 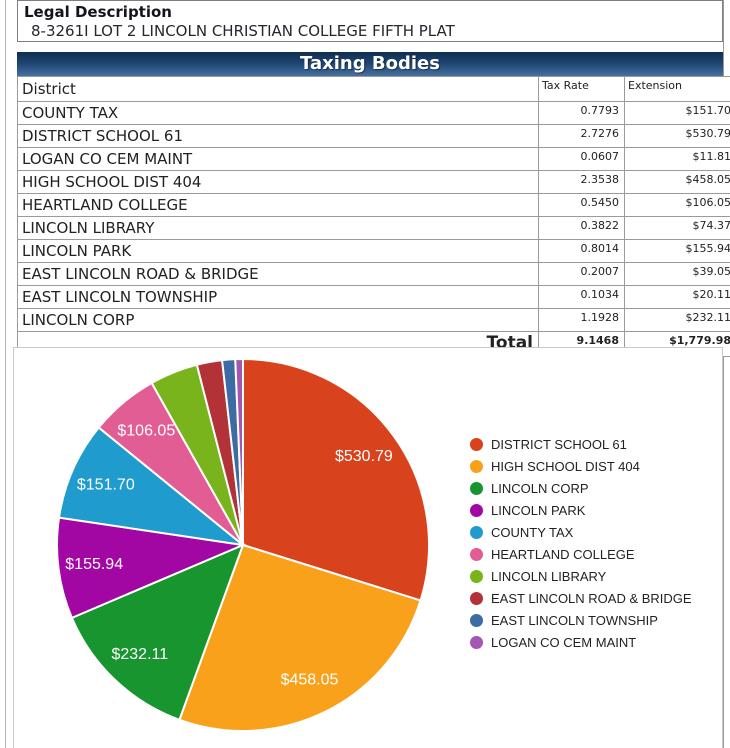 What do you see at coordinates (581, 297) in the screenshot?
I see `tax-rate-cell: 0.1034` at bounding box center [581, 297].